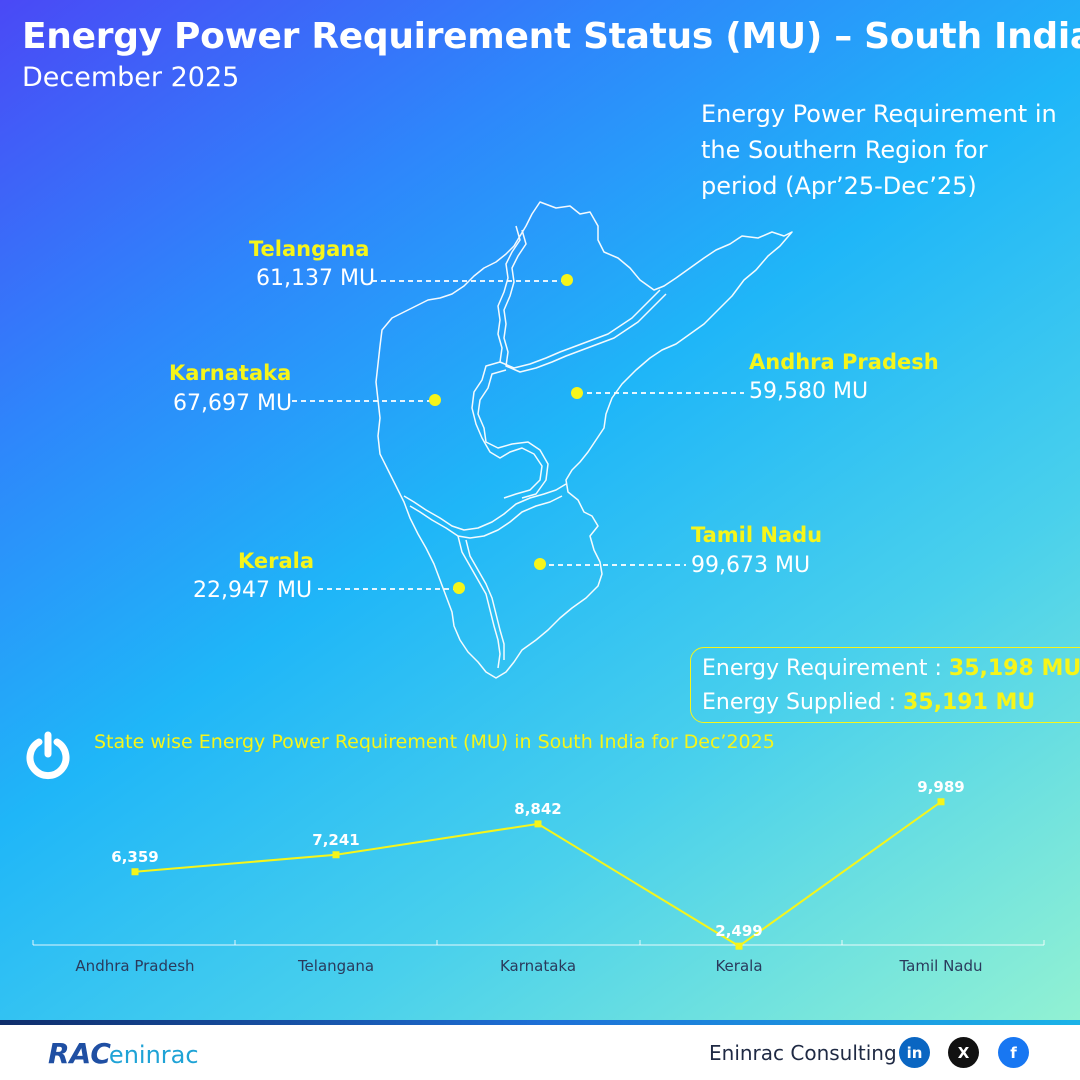  I want to click on x-icon: X, so click(963, 1052).